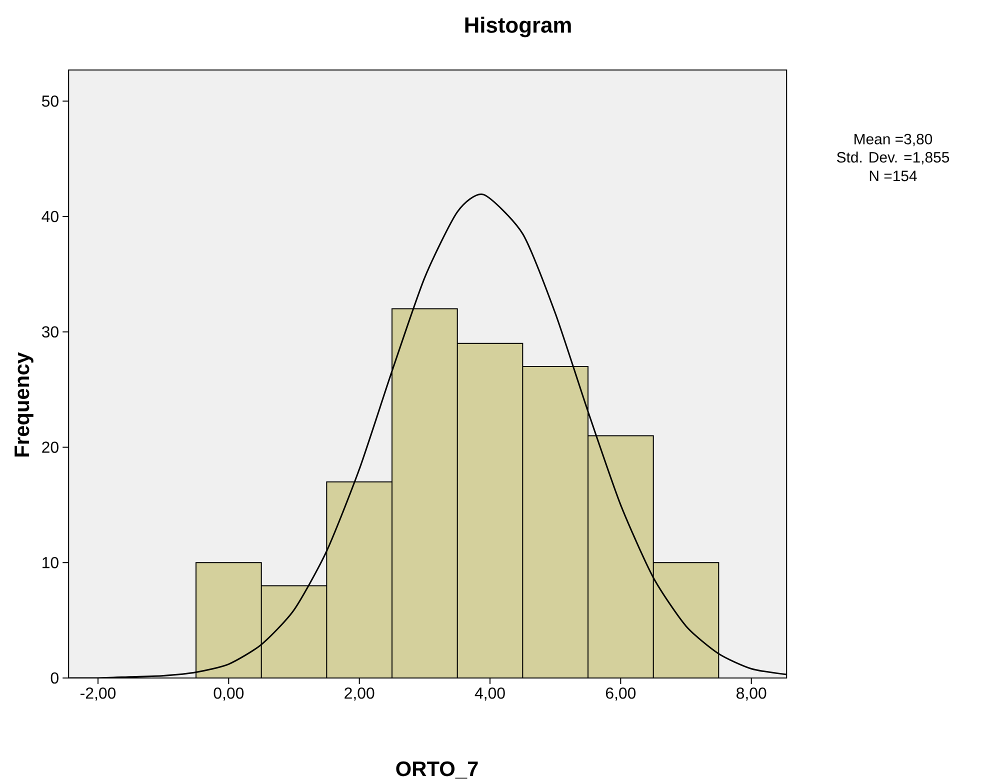 The width and height of the screenshot is (996, 783). I want to click on x-tick-label: 8,00, so click(751, 694).